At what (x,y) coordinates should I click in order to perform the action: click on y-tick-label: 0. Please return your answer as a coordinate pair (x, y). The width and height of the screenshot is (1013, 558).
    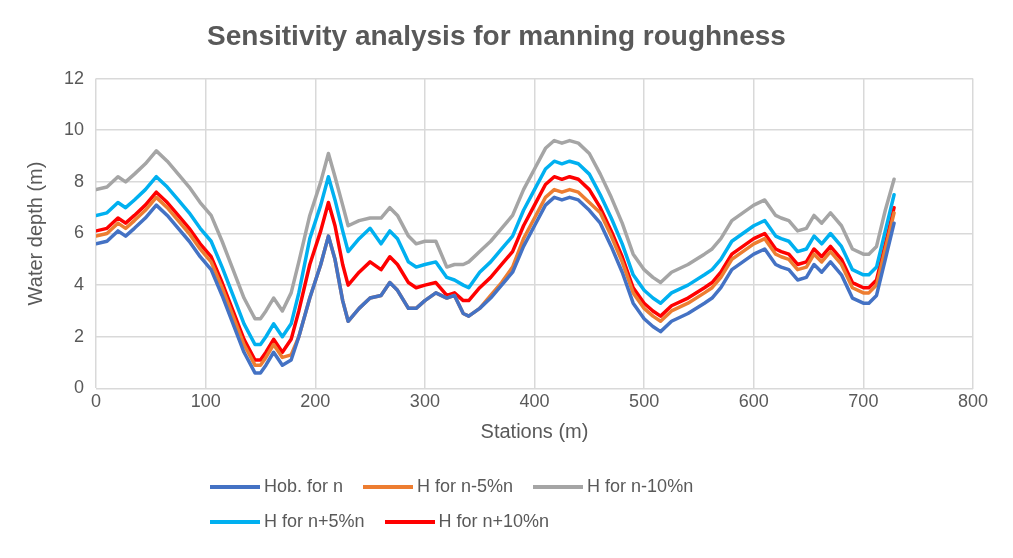
    Looking at the image, I should click on (79, 387).